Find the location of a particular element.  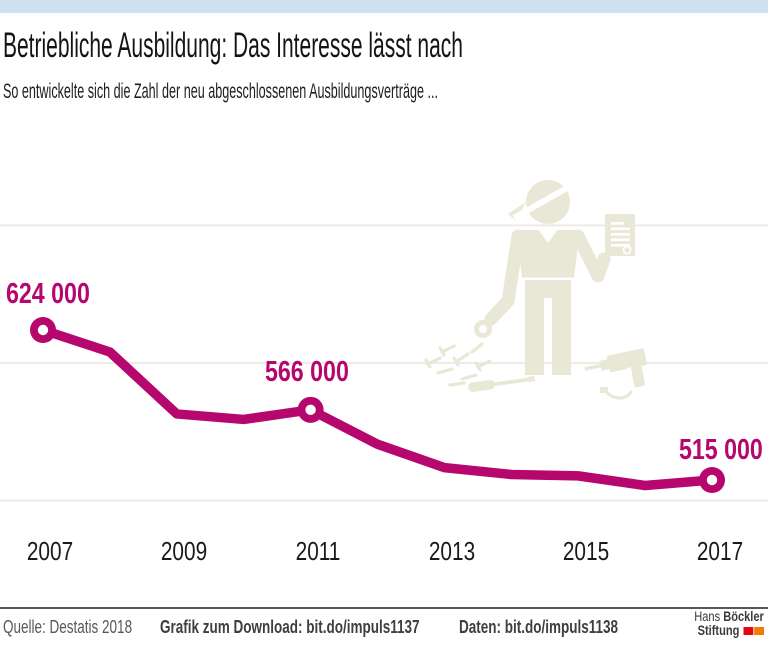

year-label-2009: 2009 is located at coordinates (184, 551).